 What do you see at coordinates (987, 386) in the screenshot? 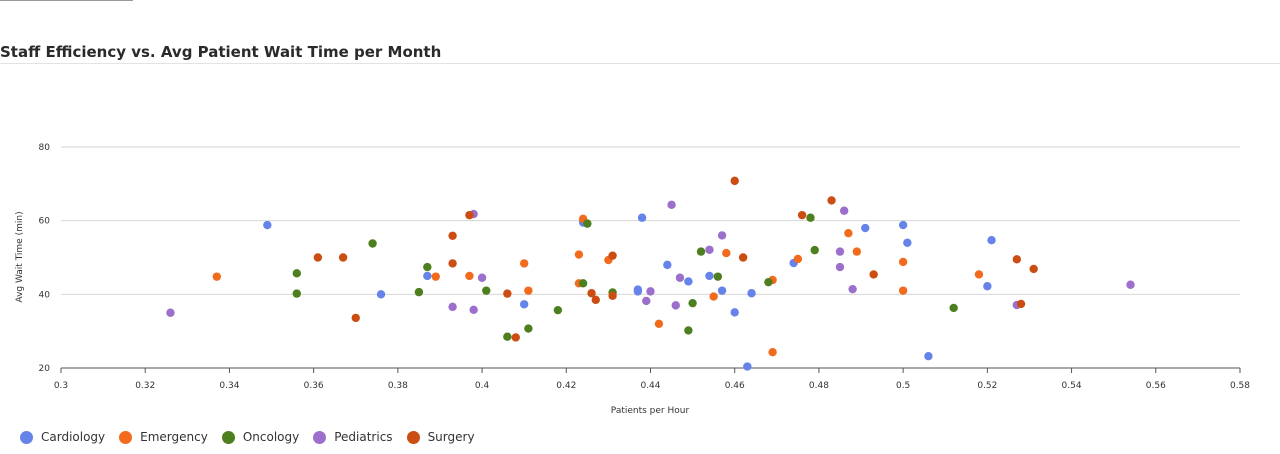
I see `x-tick-label: 0.52` at bounding box center [987, 386].